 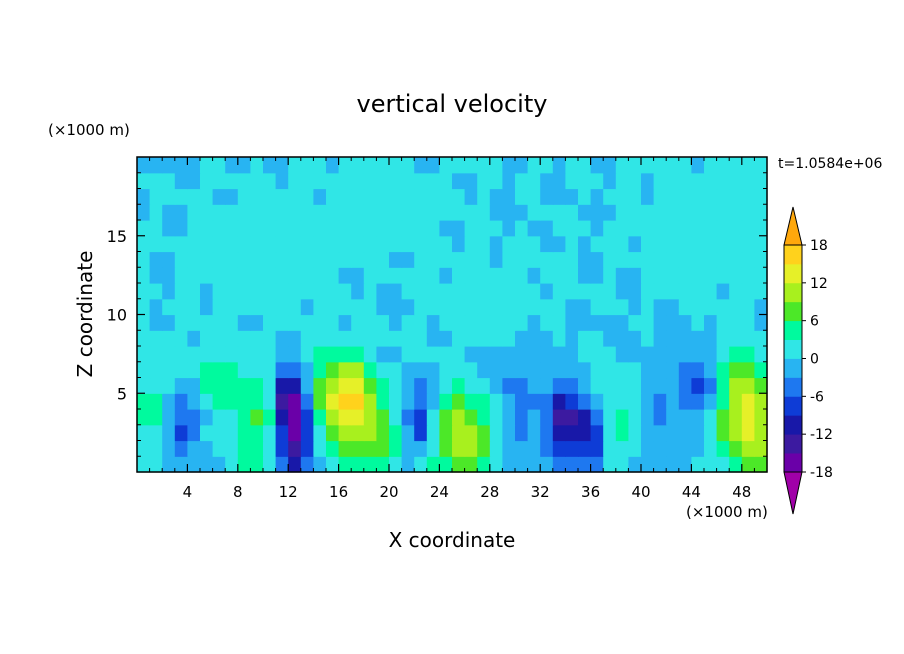 What do you see at coordinates (452, 540) in the screenshot?
I see `x-axis-label: X coordinate` at bounding box center [452, 540].